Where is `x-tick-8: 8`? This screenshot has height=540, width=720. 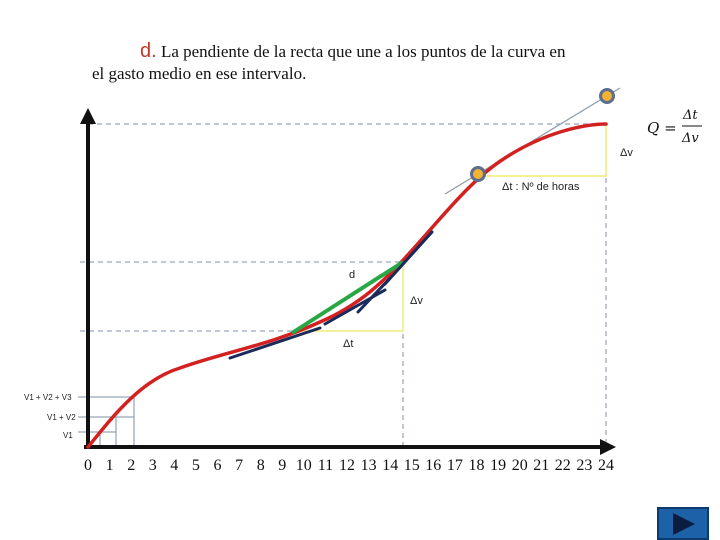
x-tick-8: 8 is located at coordinates (261, 465).